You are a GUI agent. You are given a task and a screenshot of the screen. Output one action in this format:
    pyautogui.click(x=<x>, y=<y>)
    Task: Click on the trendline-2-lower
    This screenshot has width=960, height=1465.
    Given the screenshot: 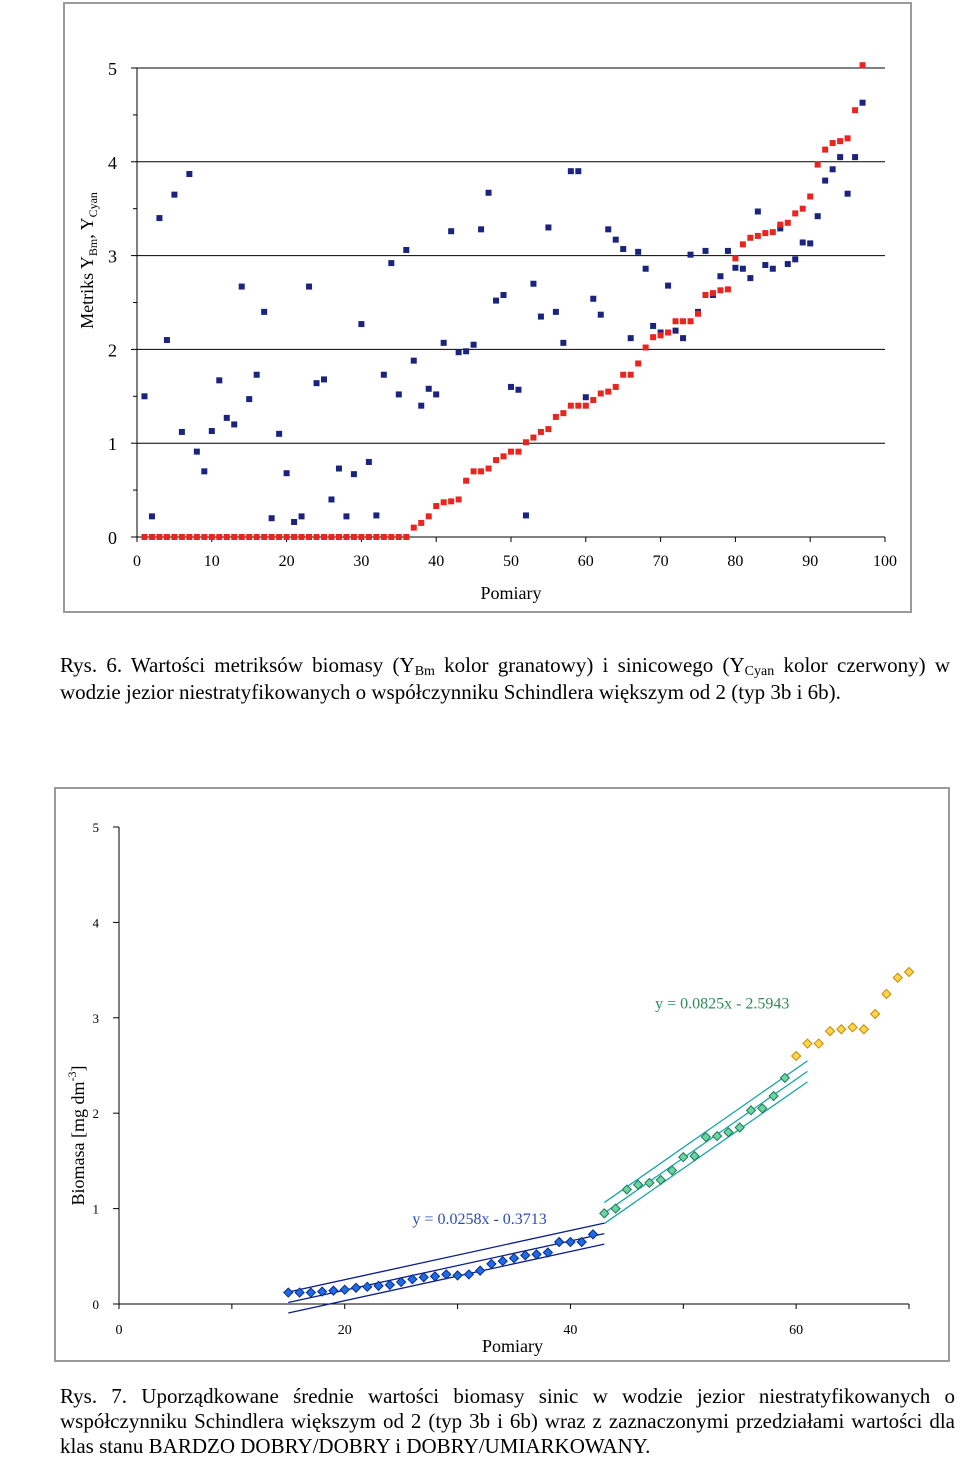 What is the action you would take?
    pyautogui.click(x=705, y=1153)
    